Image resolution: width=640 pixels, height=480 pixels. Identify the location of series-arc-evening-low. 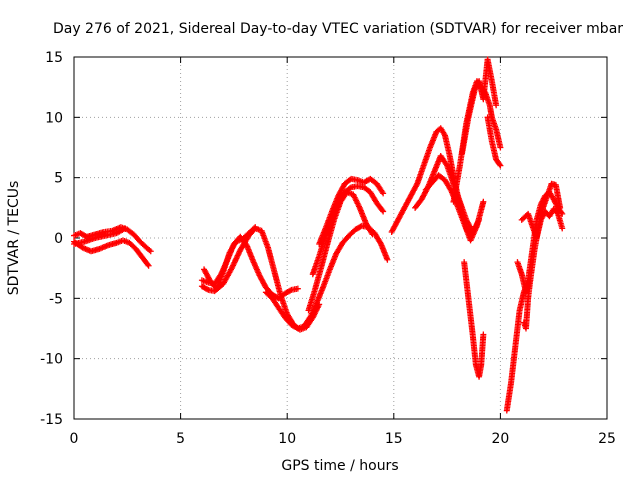
(534, 301).